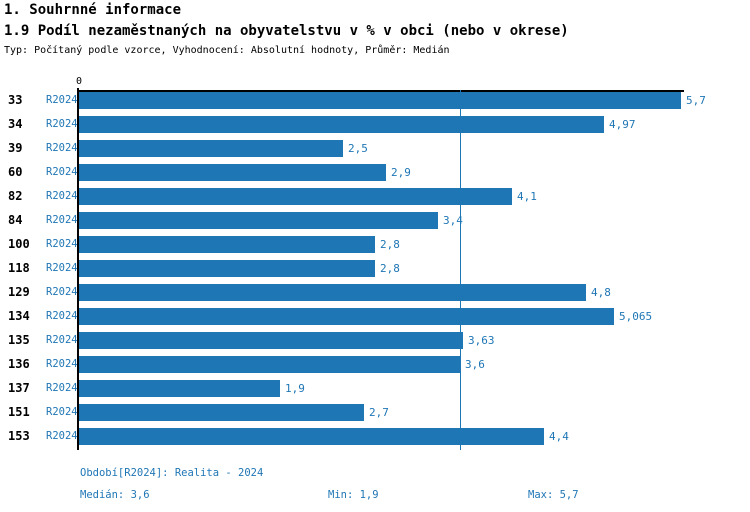 The width and height of the screenshot is (750, 512). I want to click on median-line, so click(460, 270).